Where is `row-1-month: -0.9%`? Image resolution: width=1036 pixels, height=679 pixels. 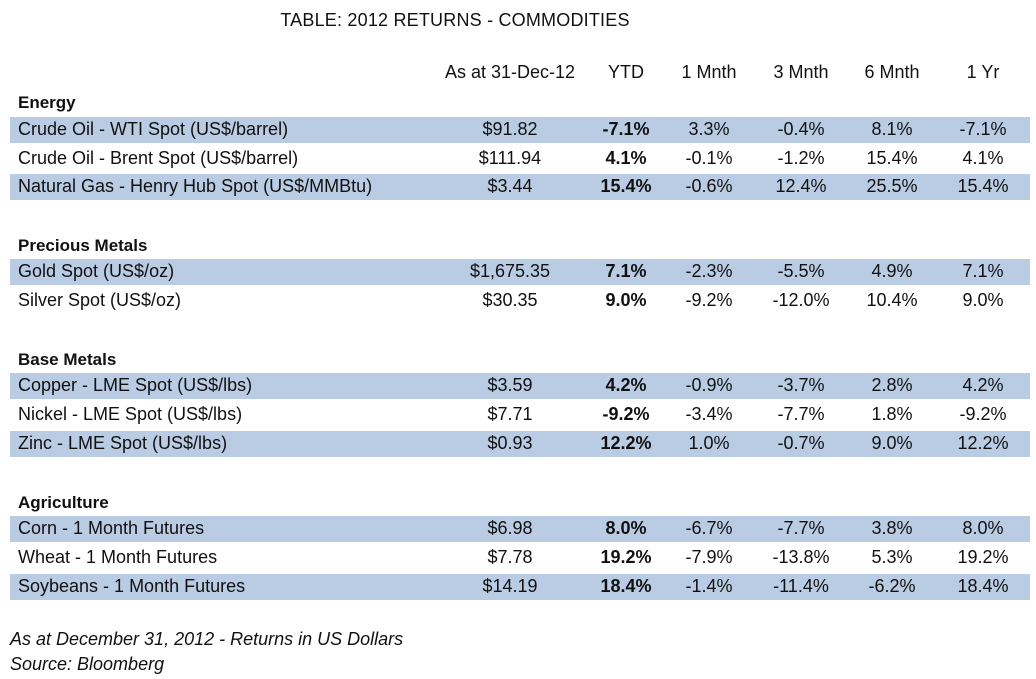 row-1-month: -0.9% is located at coordinates (709, 385).